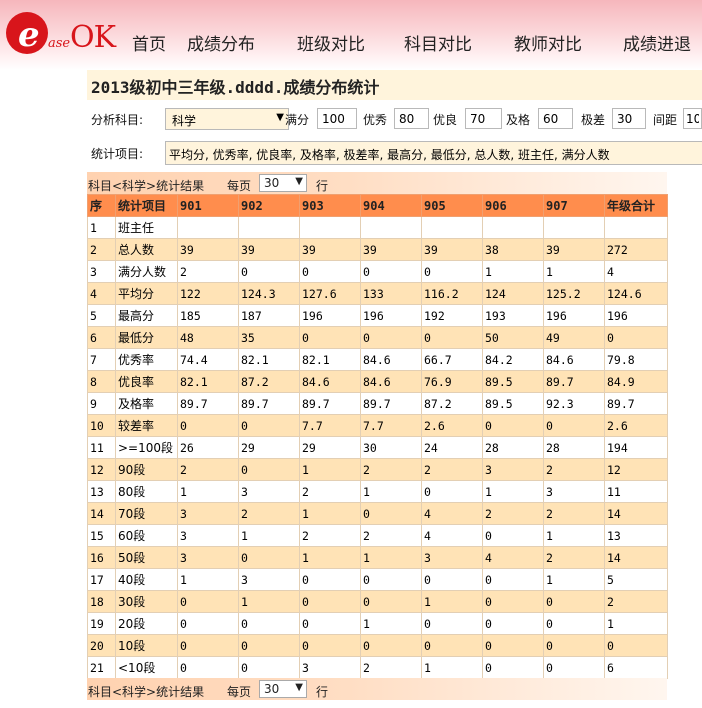 The height and width of the screenshot is (708, 702). I want to click on subject-select: 科学 ▼, so click(227, 119).